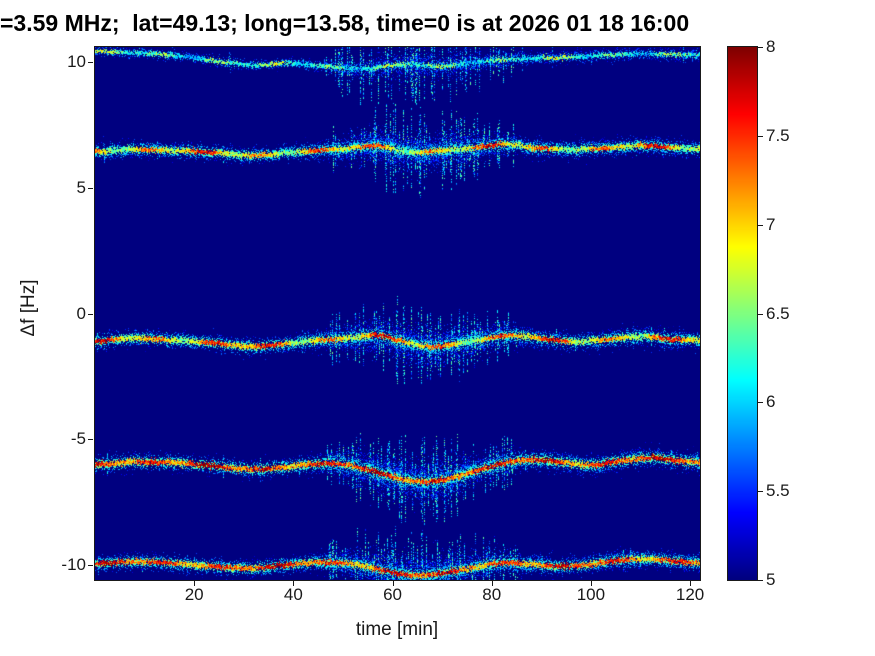 This screenshot has height=656, width=875. I want to click on colorbar-tick-label: 5, so click(771, 579).